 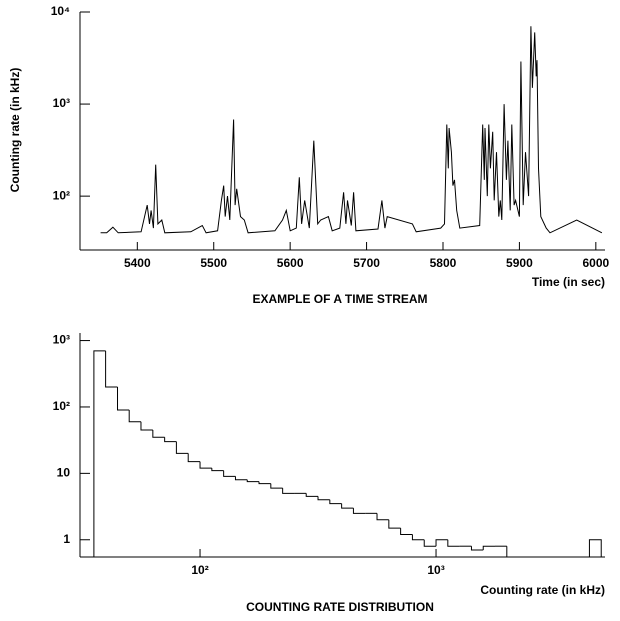 What do you see at coordinates (595, 263) in the screenshot?
I see `x-tick-label: 6000` at bounding box center [595, 263].